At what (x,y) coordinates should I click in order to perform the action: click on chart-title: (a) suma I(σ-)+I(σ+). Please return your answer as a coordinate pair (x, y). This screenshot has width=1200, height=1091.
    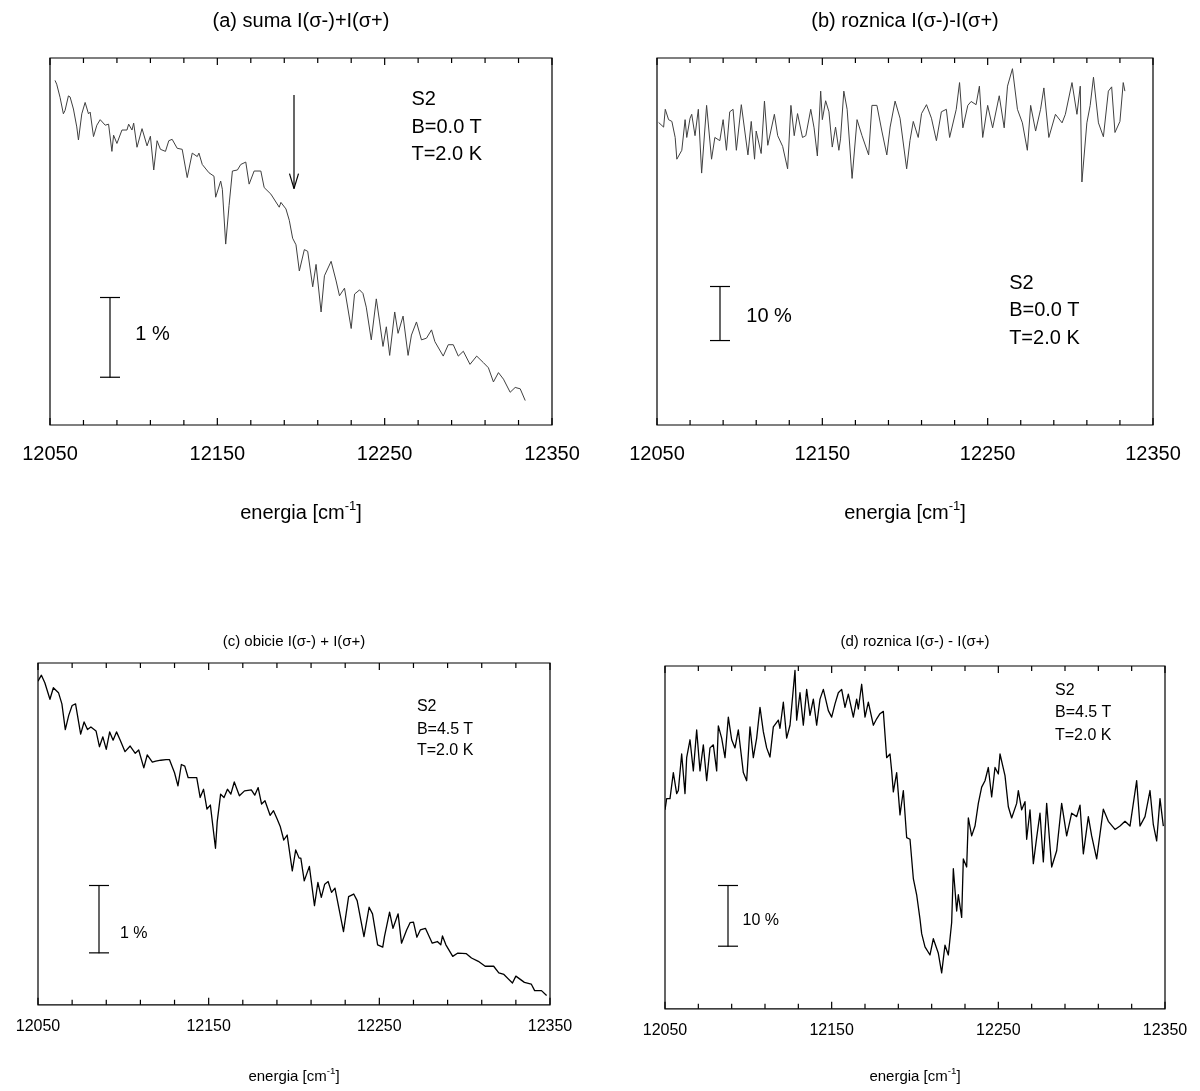
    Looking at the image, I should click on (301, 20).